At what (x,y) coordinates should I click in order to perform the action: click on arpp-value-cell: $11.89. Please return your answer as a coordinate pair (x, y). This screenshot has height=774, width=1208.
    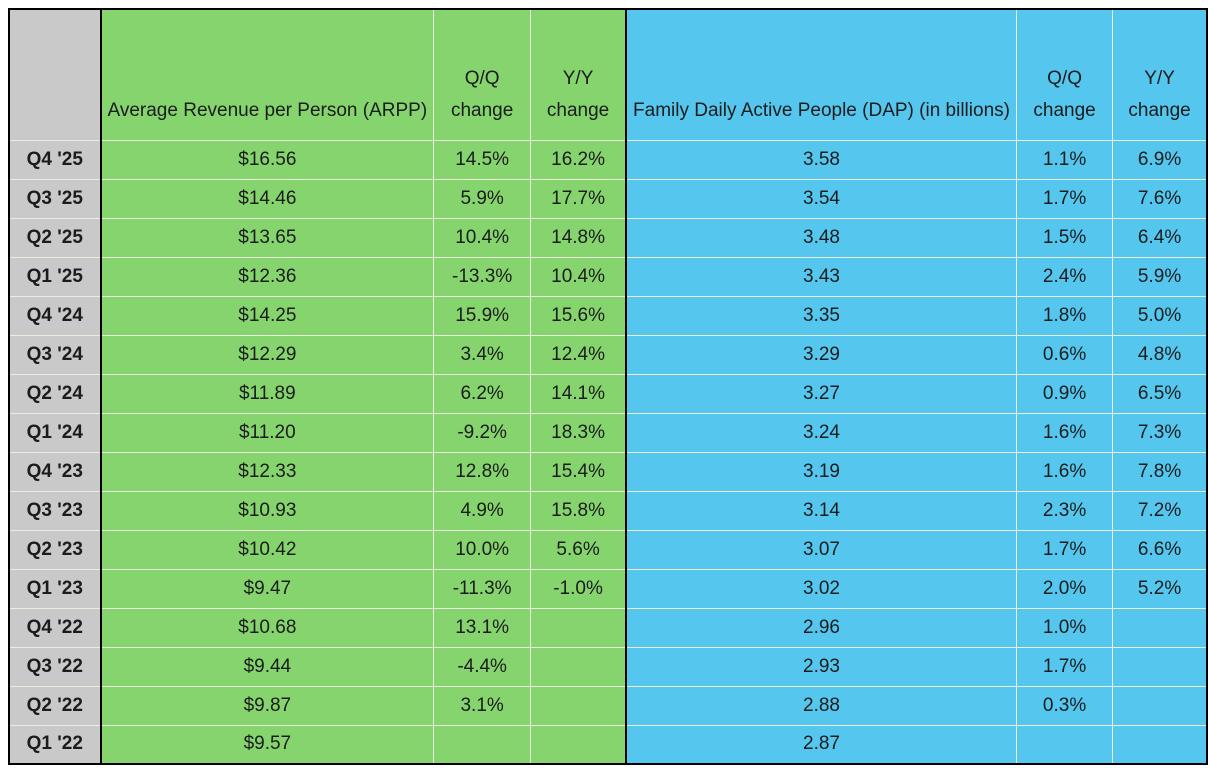
    Looking at the image, I should click on (267, 393).